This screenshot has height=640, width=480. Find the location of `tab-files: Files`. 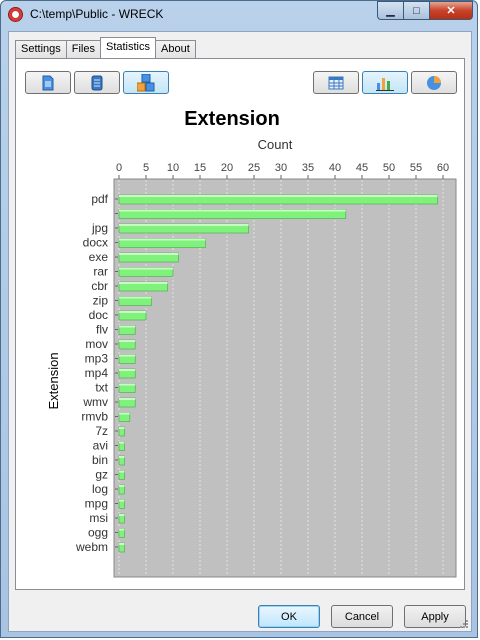

tab-files: Files is located at coordinates (83, 49).